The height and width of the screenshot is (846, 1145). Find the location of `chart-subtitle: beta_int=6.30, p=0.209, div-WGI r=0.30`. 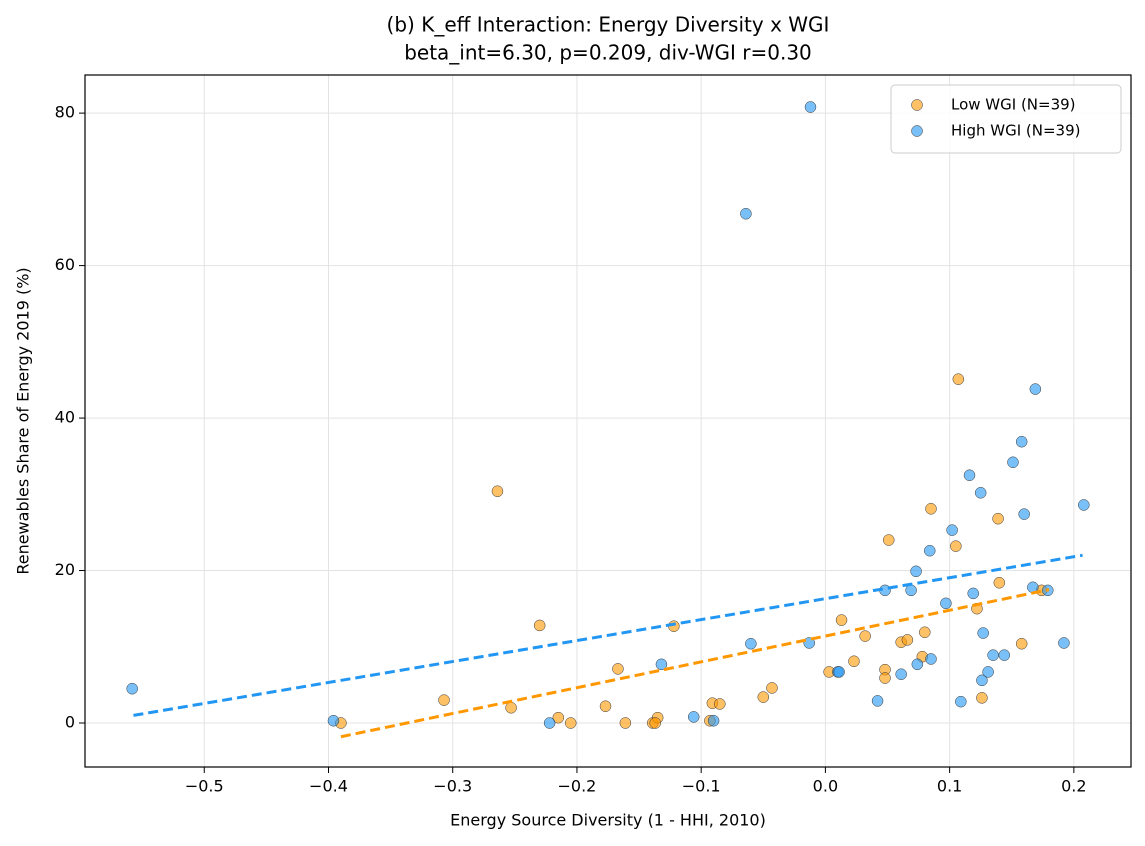

chart-subtitle: beta_int=6.30, p=0.209, div-WGI r=0.30 is located at coordinates (608, 53).